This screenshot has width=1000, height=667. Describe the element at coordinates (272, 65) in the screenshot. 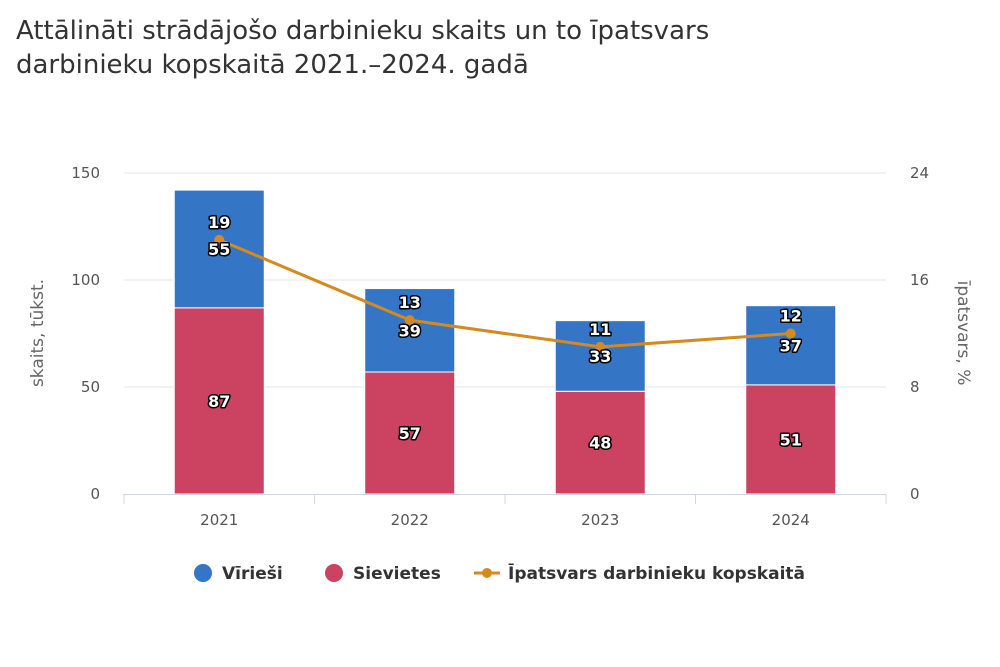

I see `chart-title-line-2: darbinieku kopskaitā 2021.–2024. gadā` at that location.